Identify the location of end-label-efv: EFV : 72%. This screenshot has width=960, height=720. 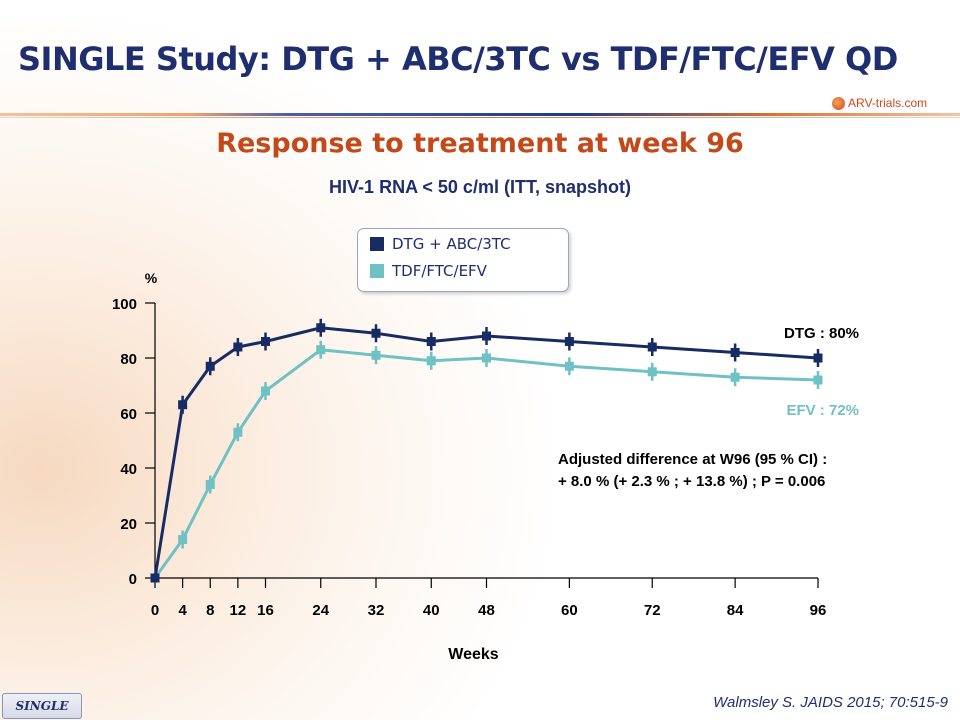
(822, 410).